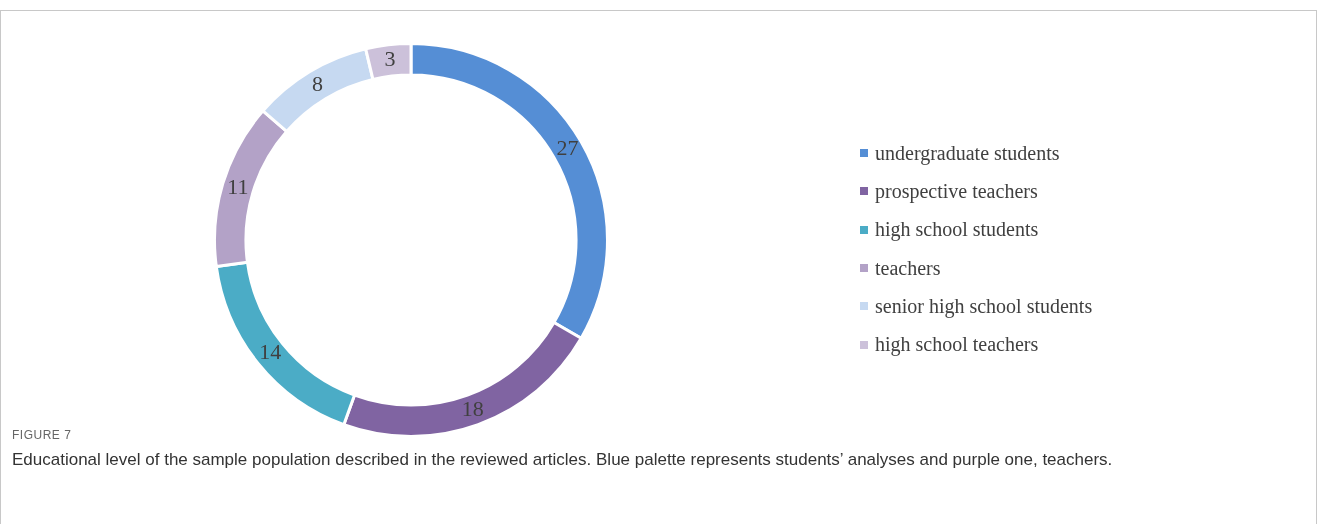  I want to click on legend-label: undergraduate students, so click(967, 153).